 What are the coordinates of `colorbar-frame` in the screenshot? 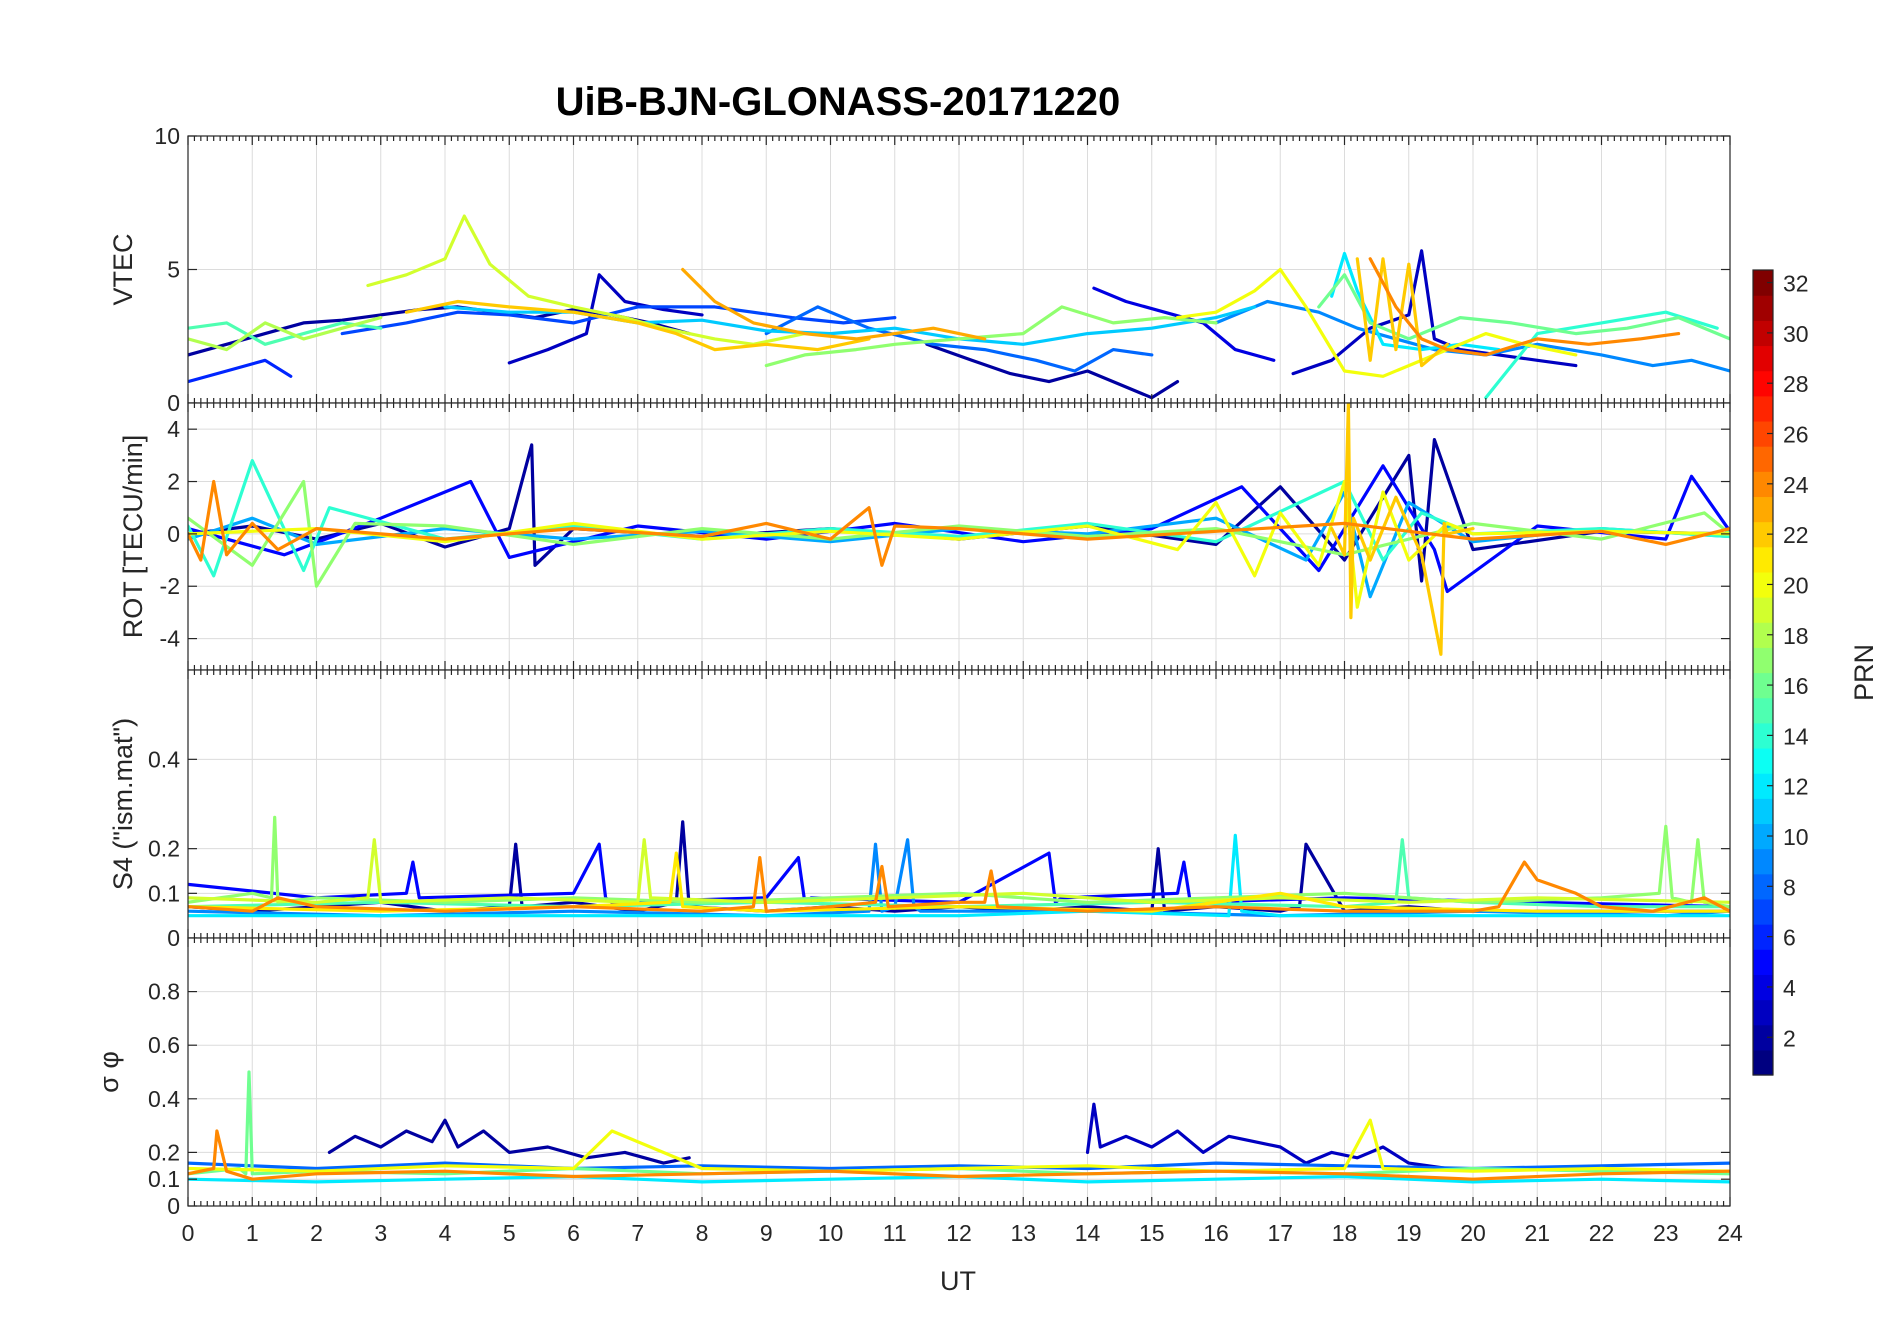 It's located at (1763, 672).